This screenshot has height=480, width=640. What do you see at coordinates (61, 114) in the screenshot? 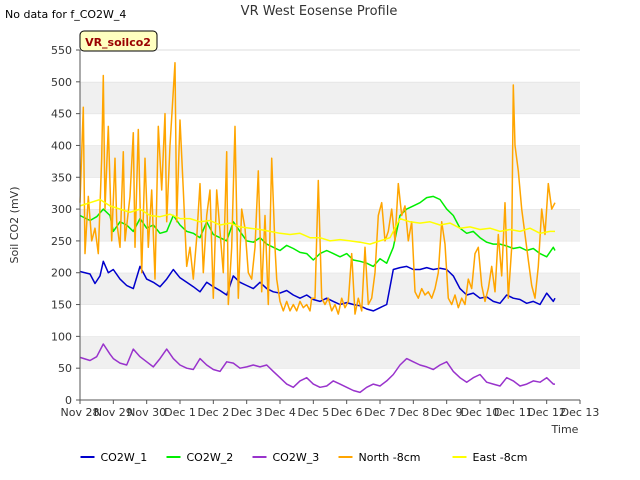
I see `y-tick-label: 450` at bounding box center [61, 114].